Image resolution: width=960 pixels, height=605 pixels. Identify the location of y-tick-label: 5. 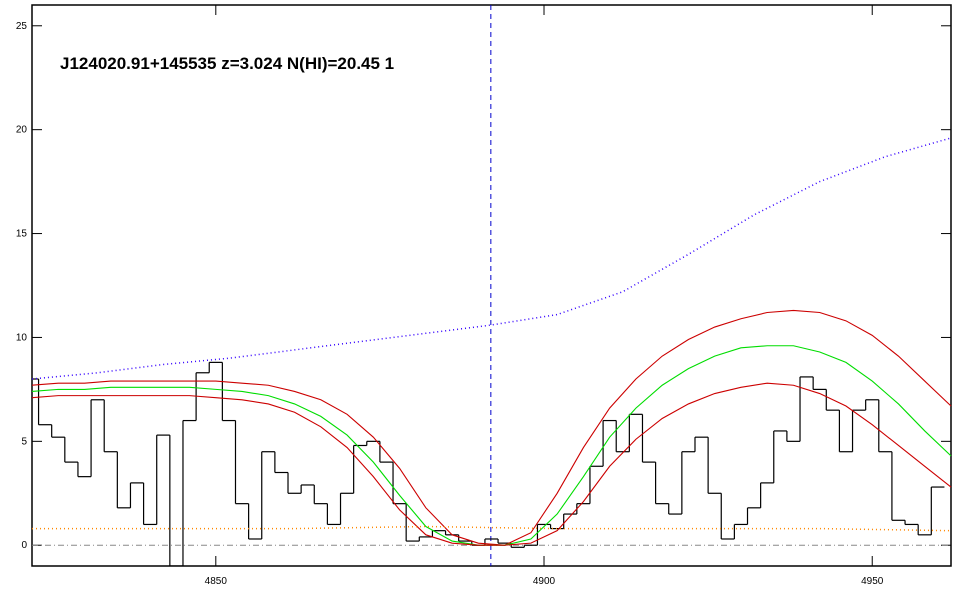
(24, 441).